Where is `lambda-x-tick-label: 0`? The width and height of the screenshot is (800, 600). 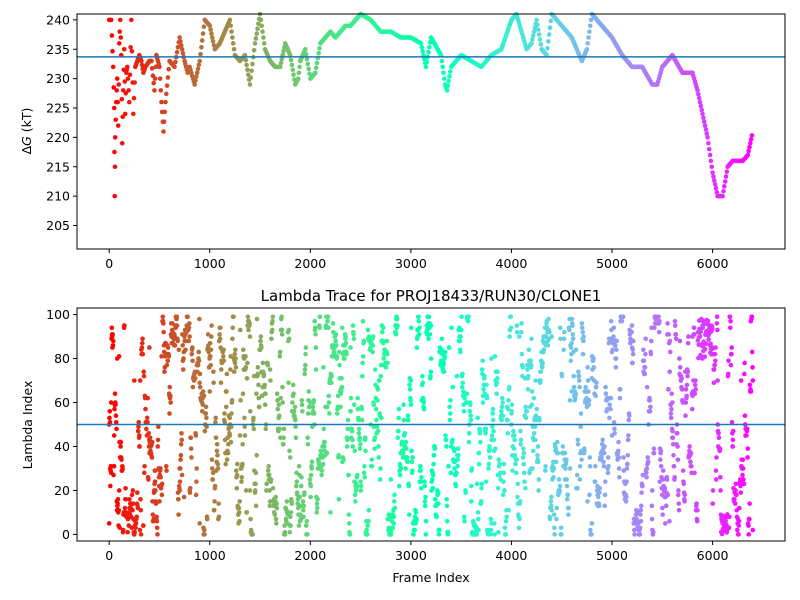 lambda-x-tick-label: 0 is located at coordinates (109, 555).